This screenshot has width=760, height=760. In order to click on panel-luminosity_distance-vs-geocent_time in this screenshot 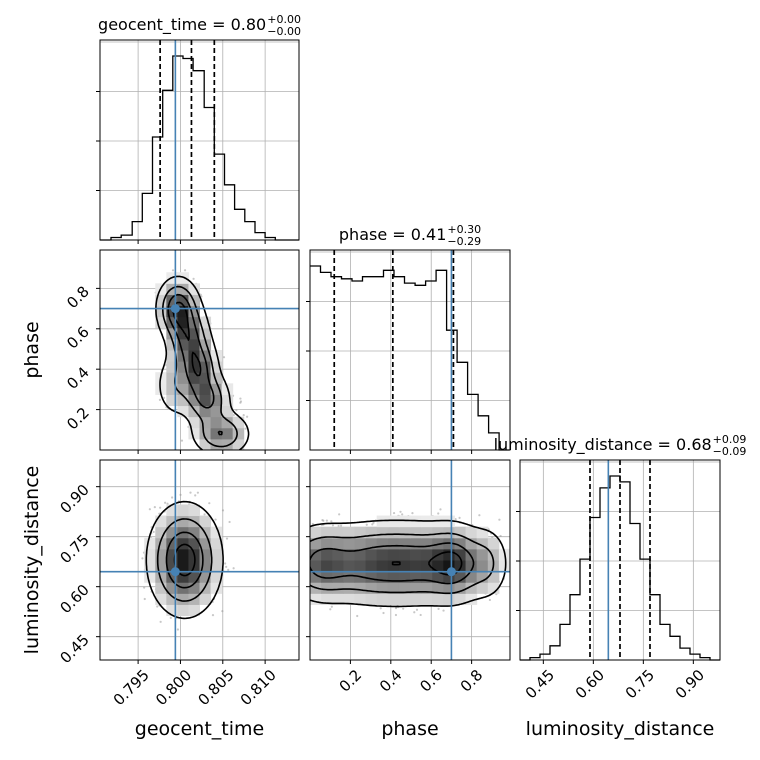, I will do `click(198, 561)`.